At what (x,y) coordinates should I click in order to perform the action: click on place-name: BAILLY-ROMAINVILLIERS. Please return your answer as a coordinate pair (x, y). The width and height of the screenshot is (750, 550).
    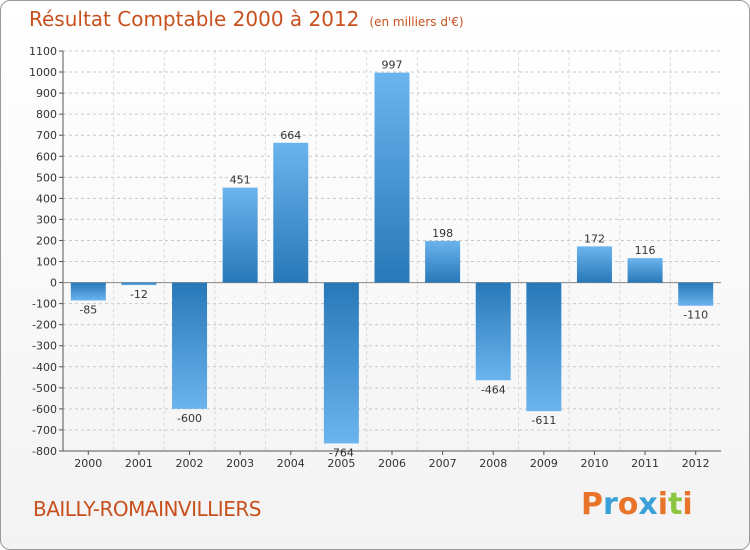
    Looking at the image, I should click on (147, 509).